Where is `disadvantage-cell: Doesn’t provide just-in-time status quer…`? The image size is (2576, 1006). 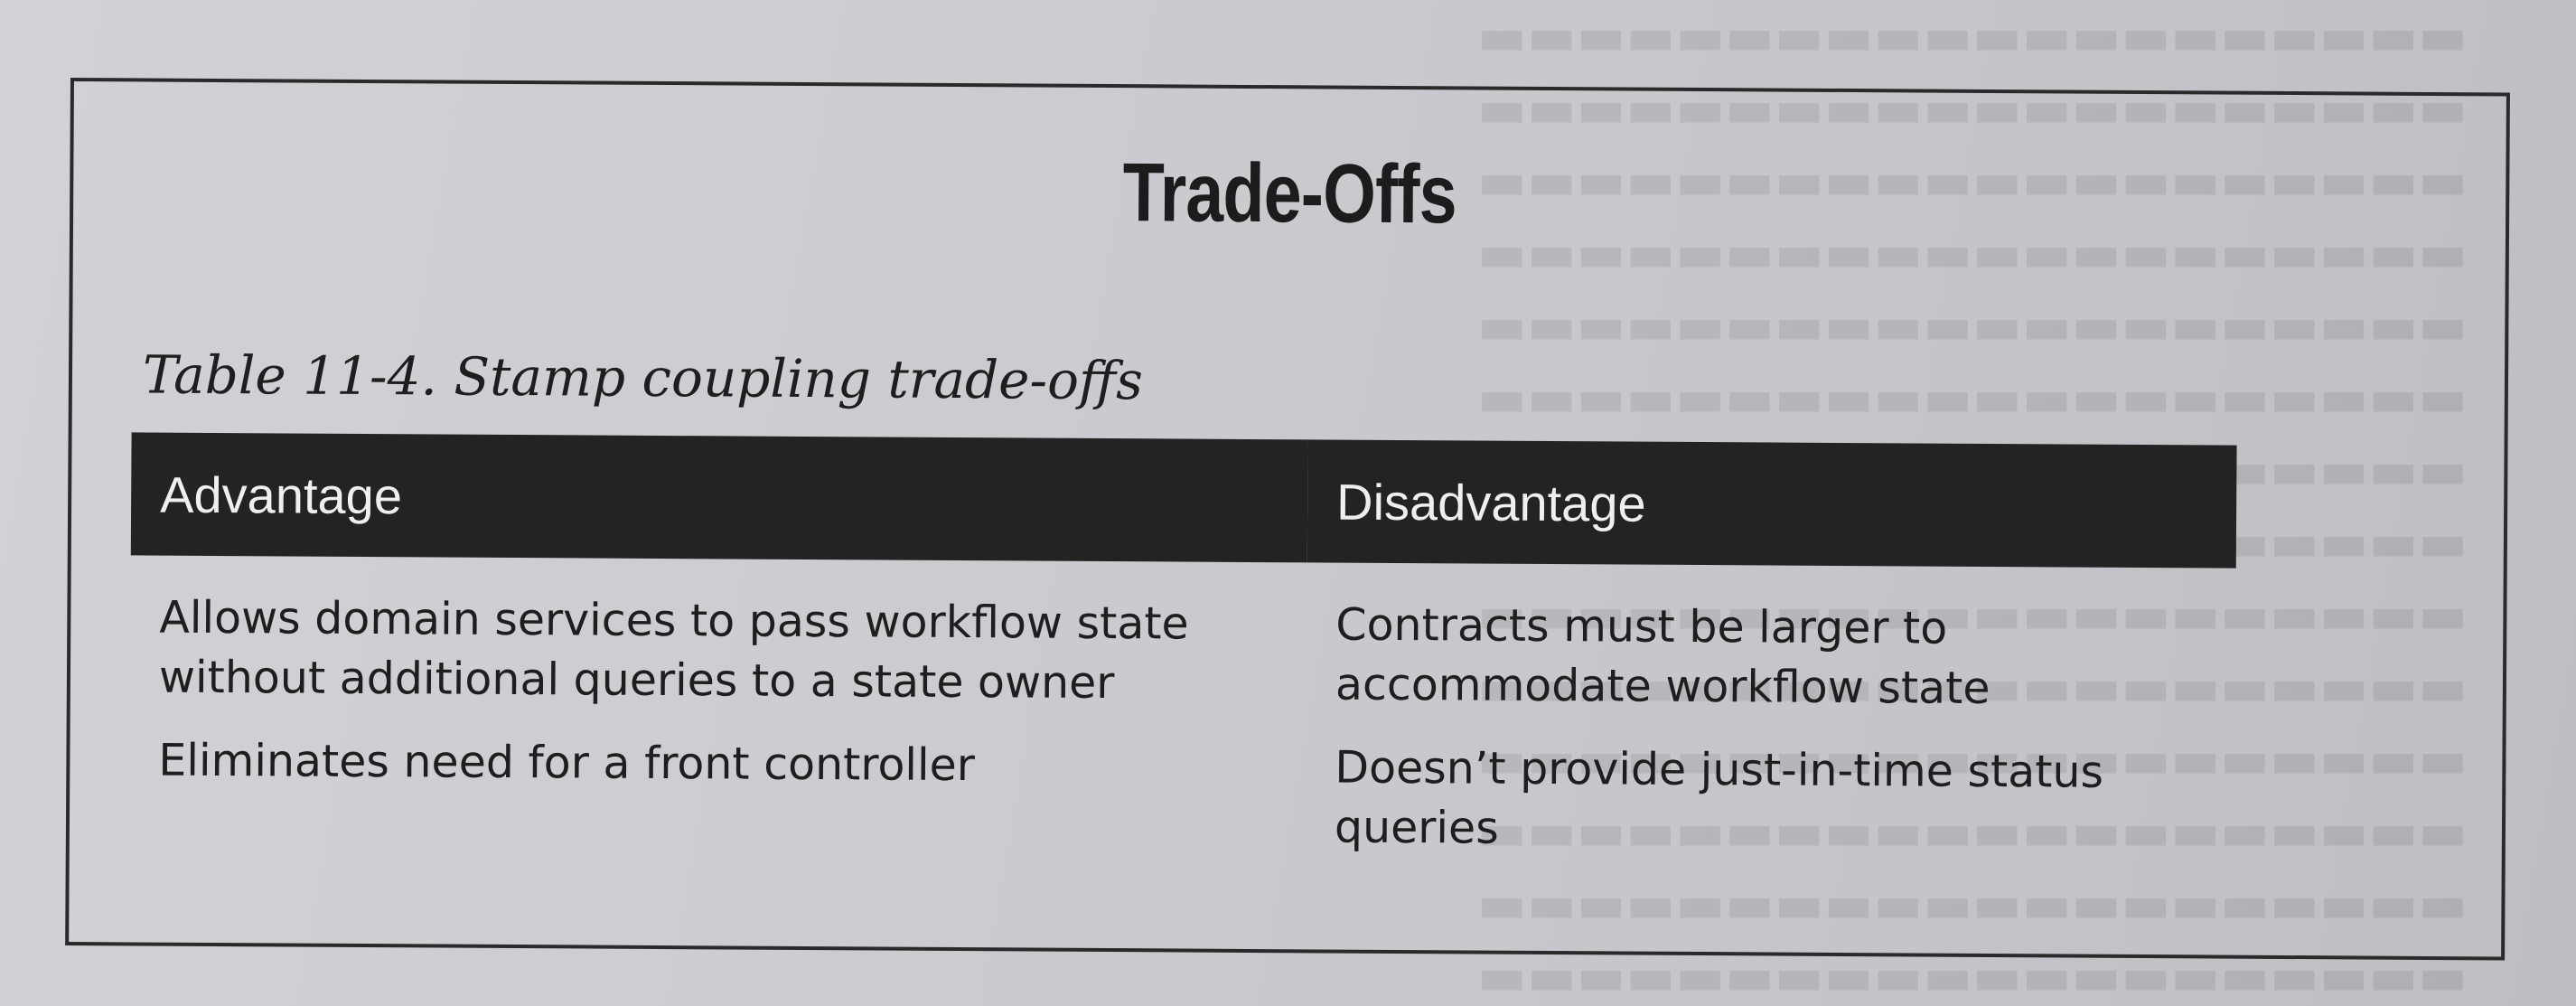
disadvantage-cell: Doesn’t provide just-in-time status quer… is located at coordinates (1719, 798).